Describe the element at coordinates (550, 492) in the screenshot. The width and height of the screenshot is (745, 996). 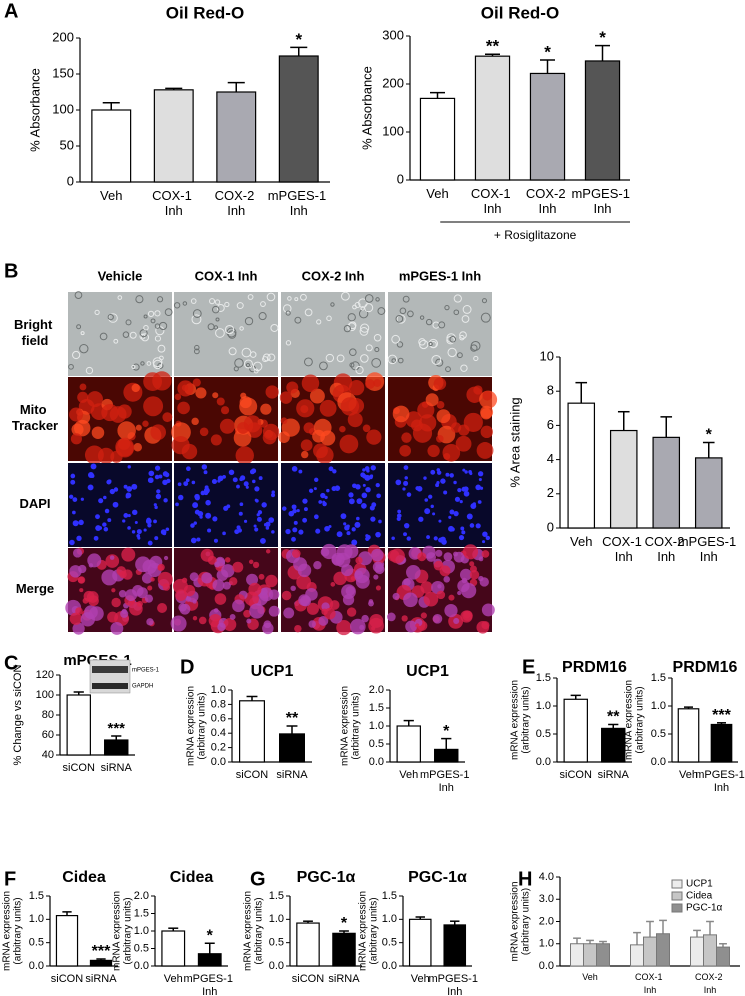
I see `y-tick-label: 2` at that location.